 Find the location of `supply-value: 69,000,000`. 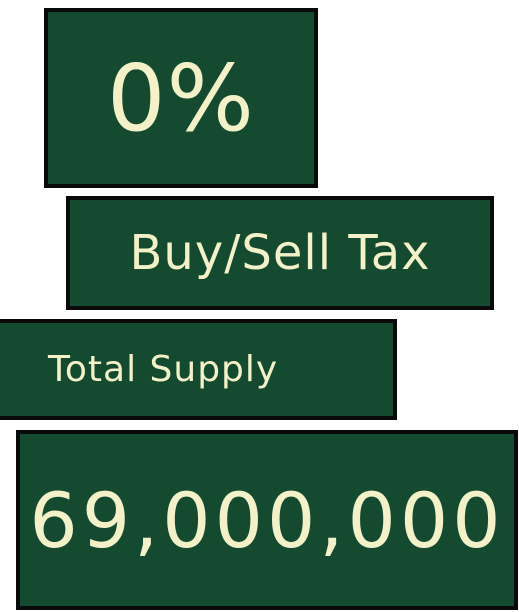

supply-value: 69,000,000 is located at coordinates (267, 520).